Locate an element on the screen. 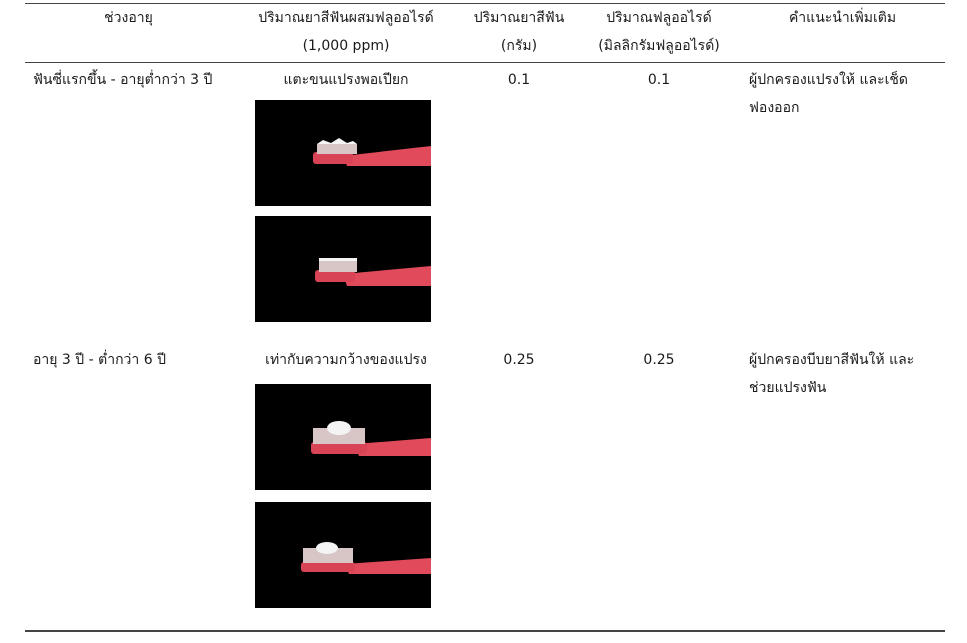  row-advice-line1: ผู้ปกครองบีบยาสีฟันให้ และ is located at coordinates (832, 360).